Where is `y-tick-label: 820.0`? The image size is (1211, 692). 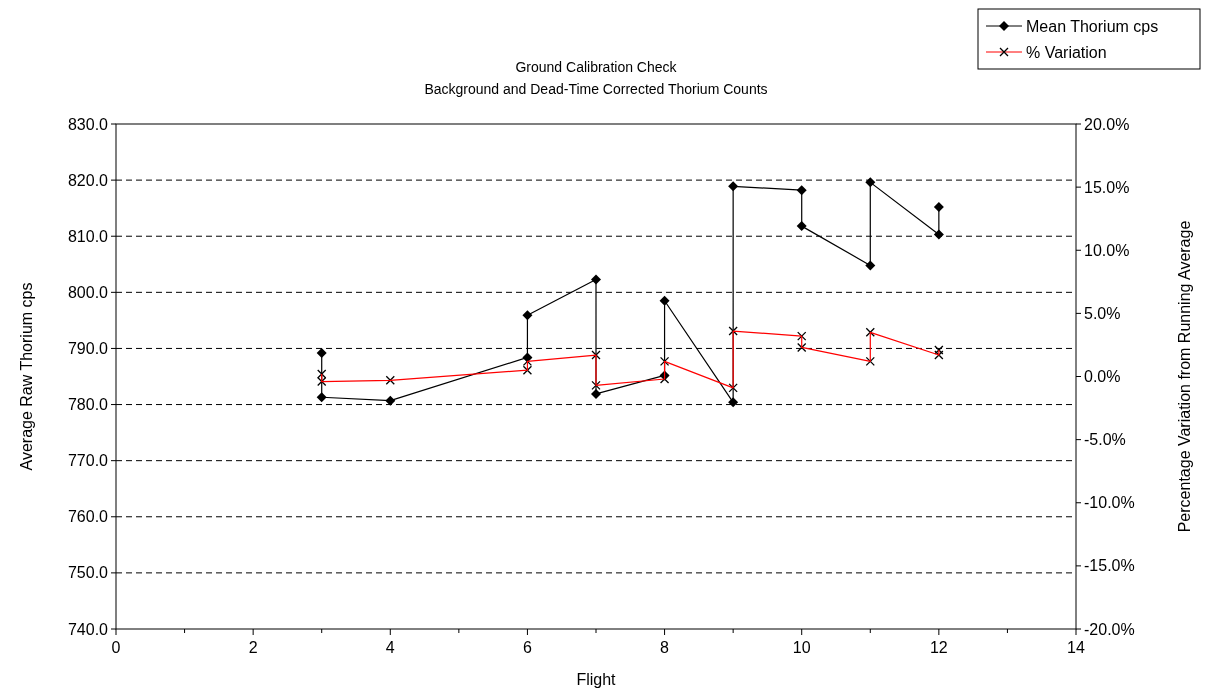 y-tick-label: 820.0 is located at coordinates (88, 180).